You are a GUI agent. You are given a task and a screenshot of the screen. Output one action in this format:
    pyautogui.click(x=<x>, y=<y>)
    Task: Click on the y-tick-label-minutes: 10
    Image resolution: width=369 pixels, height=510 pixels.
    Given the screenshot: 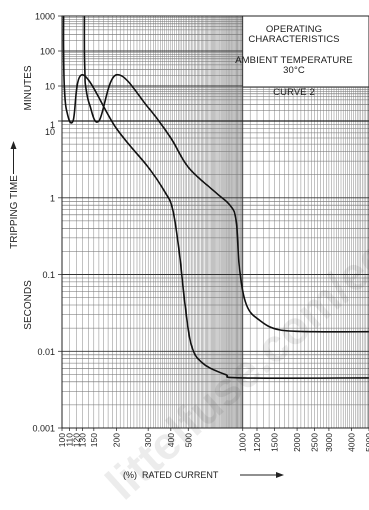 What is the action you would take?
    pyautogui.click(x=50, y=87)
    